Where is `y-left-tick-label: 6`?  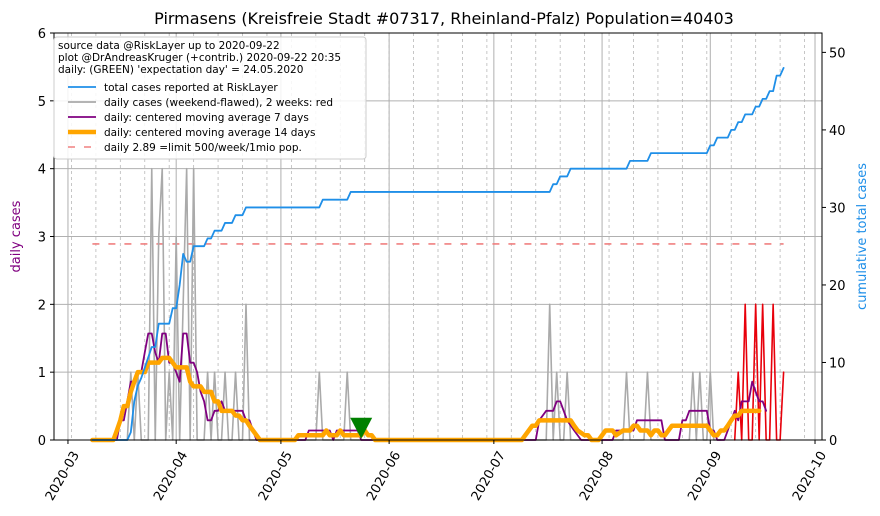 y-left-tick-label: 6 is located at coordinates (42, 34).